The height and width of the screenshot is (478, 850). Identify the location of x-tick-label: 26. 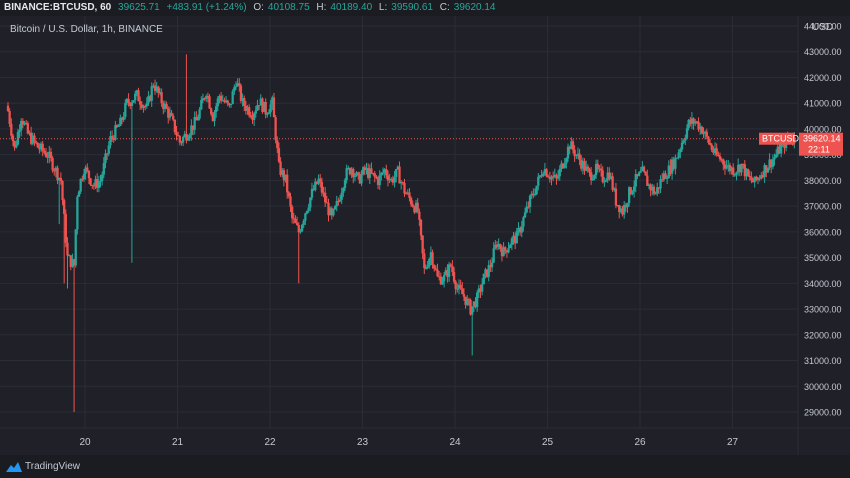
(640, 442).